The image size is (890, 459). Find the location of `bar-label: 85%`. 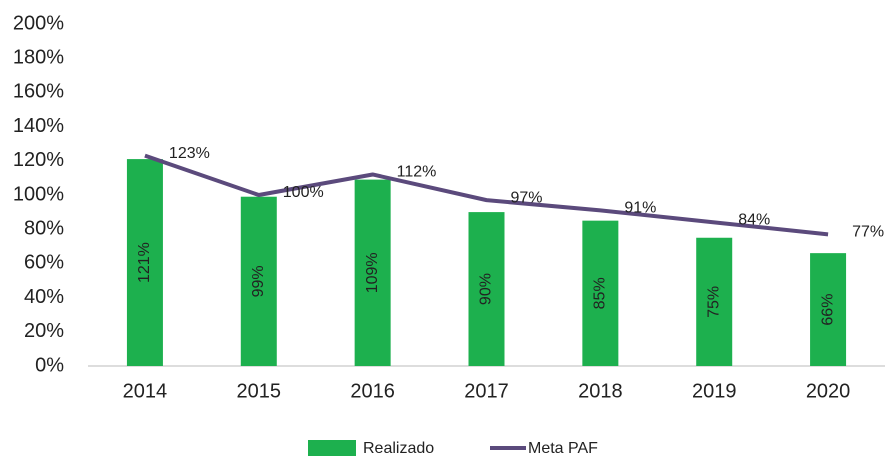

bar-label: 85% is located at coordinates (600, 293).